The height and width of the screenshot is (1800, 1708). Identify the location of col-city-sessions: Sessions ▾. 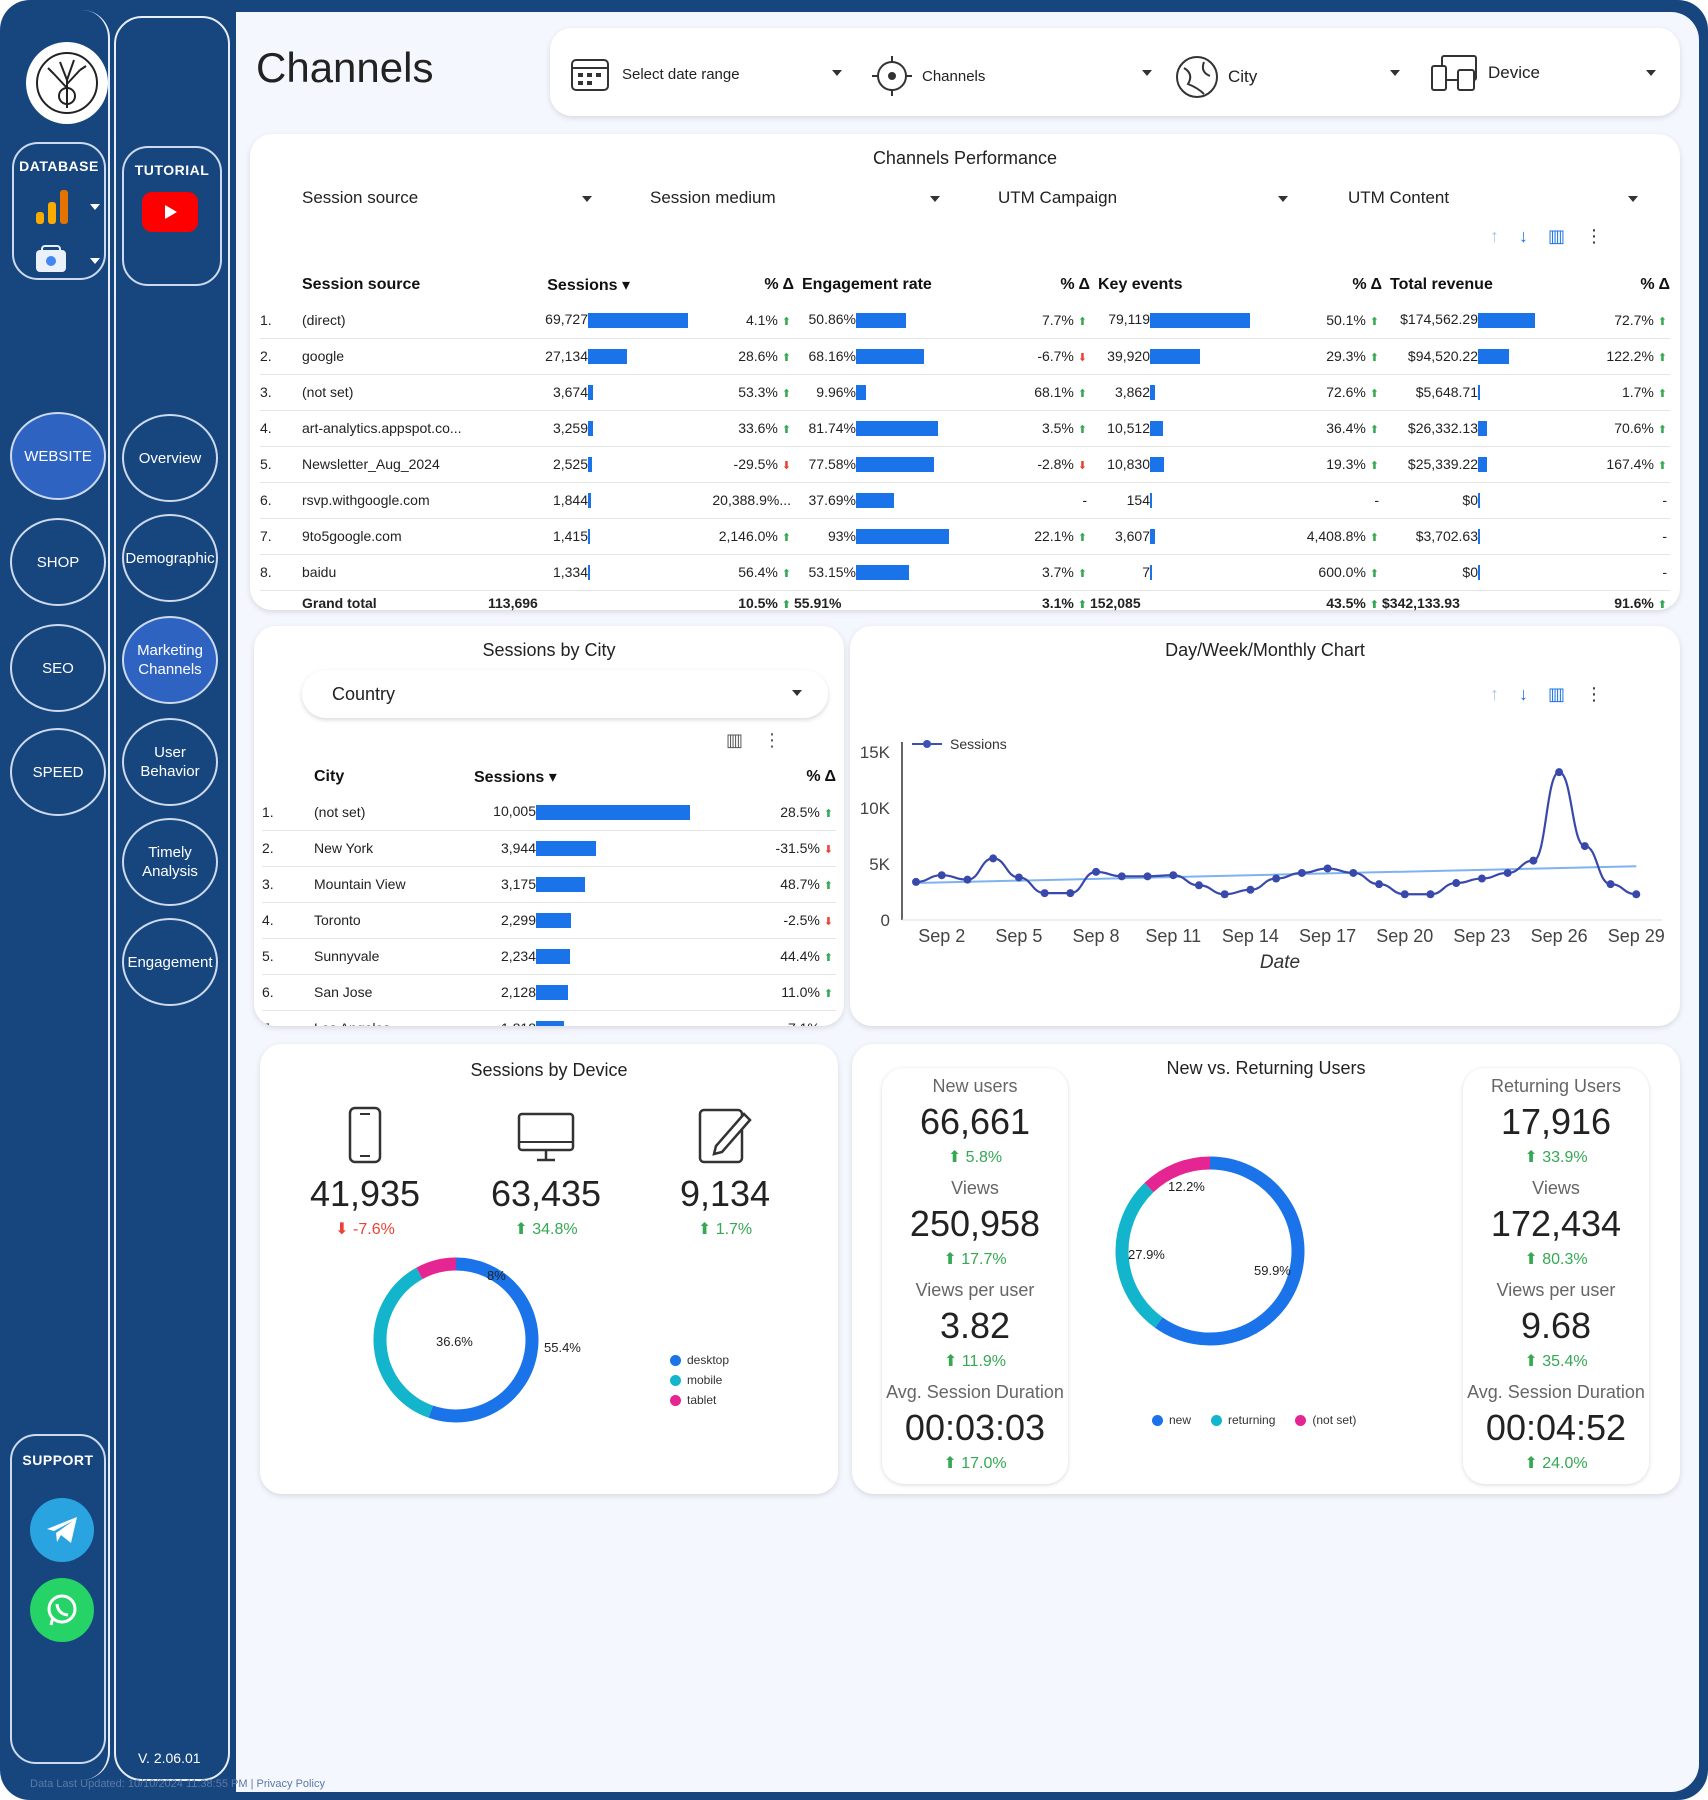
(515, 777).